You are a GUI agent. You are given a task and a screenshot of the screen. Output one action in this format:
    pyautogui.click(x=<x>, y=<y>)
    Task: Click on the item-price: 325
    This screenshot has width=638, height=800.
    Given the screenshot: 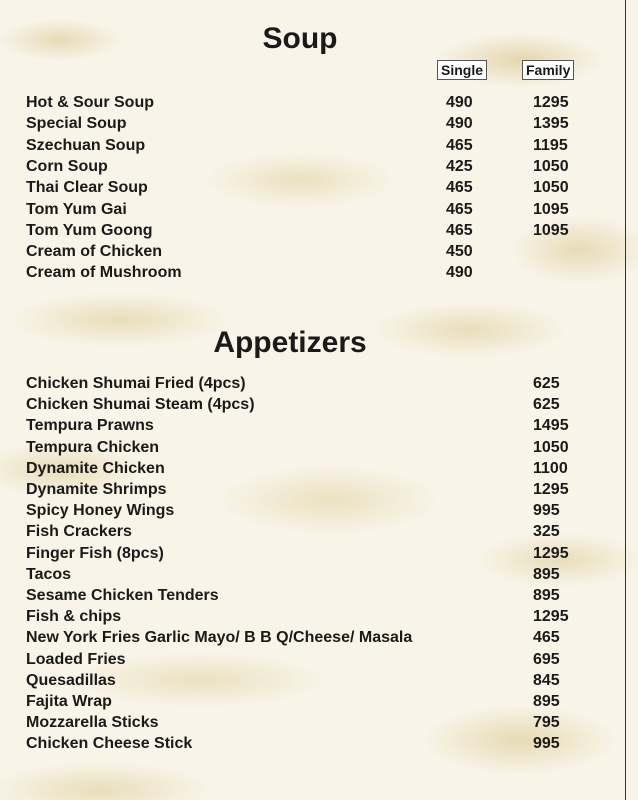 What is the action you would take?
    pyautogui.click(x=546, y=532)
    